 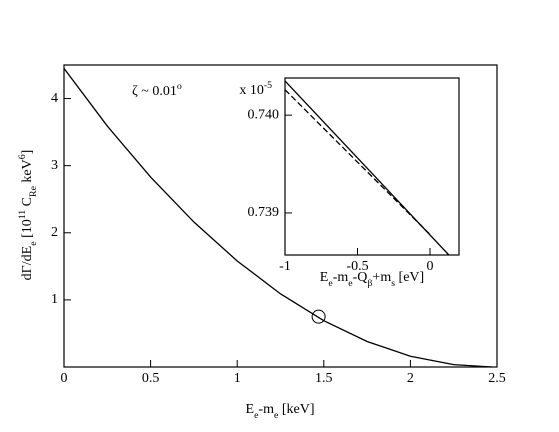 What do you see at coordinates (27, 263) in the screenshot?
I see `y-axis-label-part: dΓ/dE` at bounding box center [27, 263].